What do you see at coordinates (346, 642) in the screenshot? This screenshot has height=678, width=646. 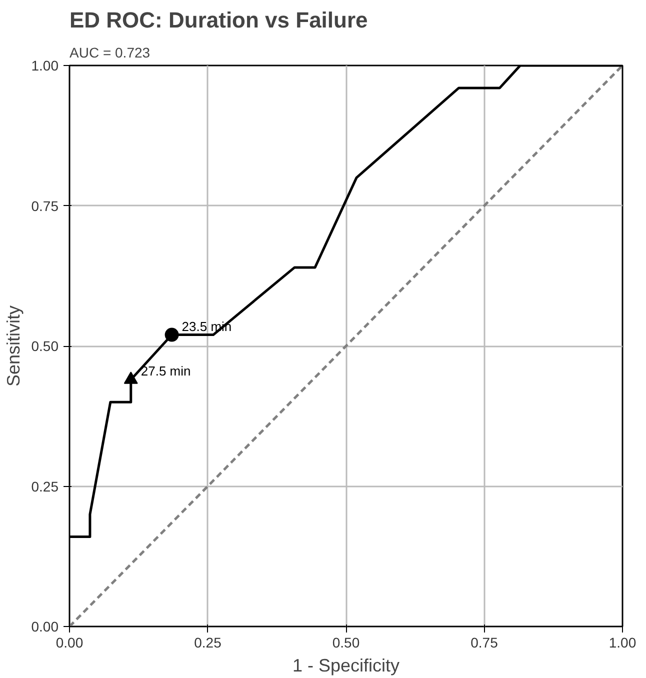 I see `x-tick-label: 0.50` at bounding box center [346, 642].